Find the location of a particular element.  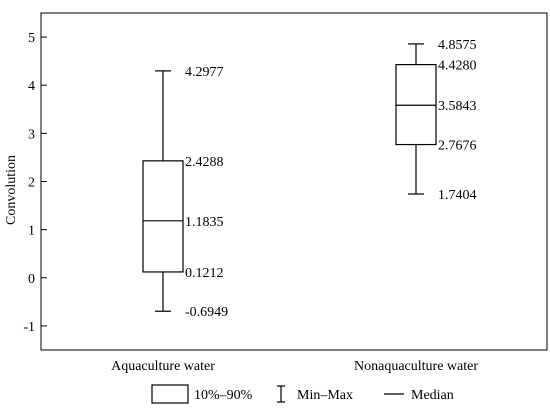

y-tick-label: 1 is located at coordinates (31, 231).